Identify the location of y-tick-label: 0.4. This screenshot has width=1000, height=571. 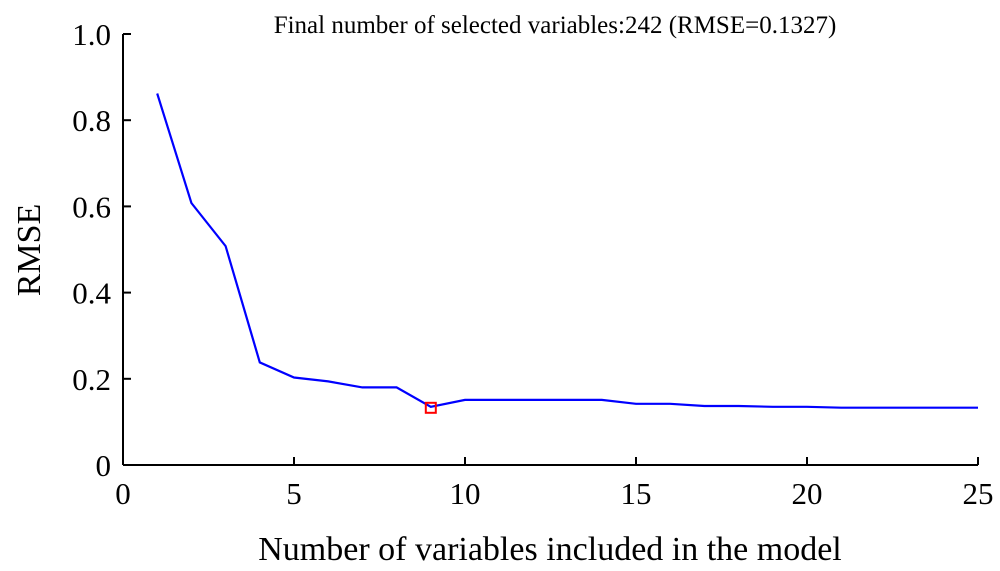
(91, 293).